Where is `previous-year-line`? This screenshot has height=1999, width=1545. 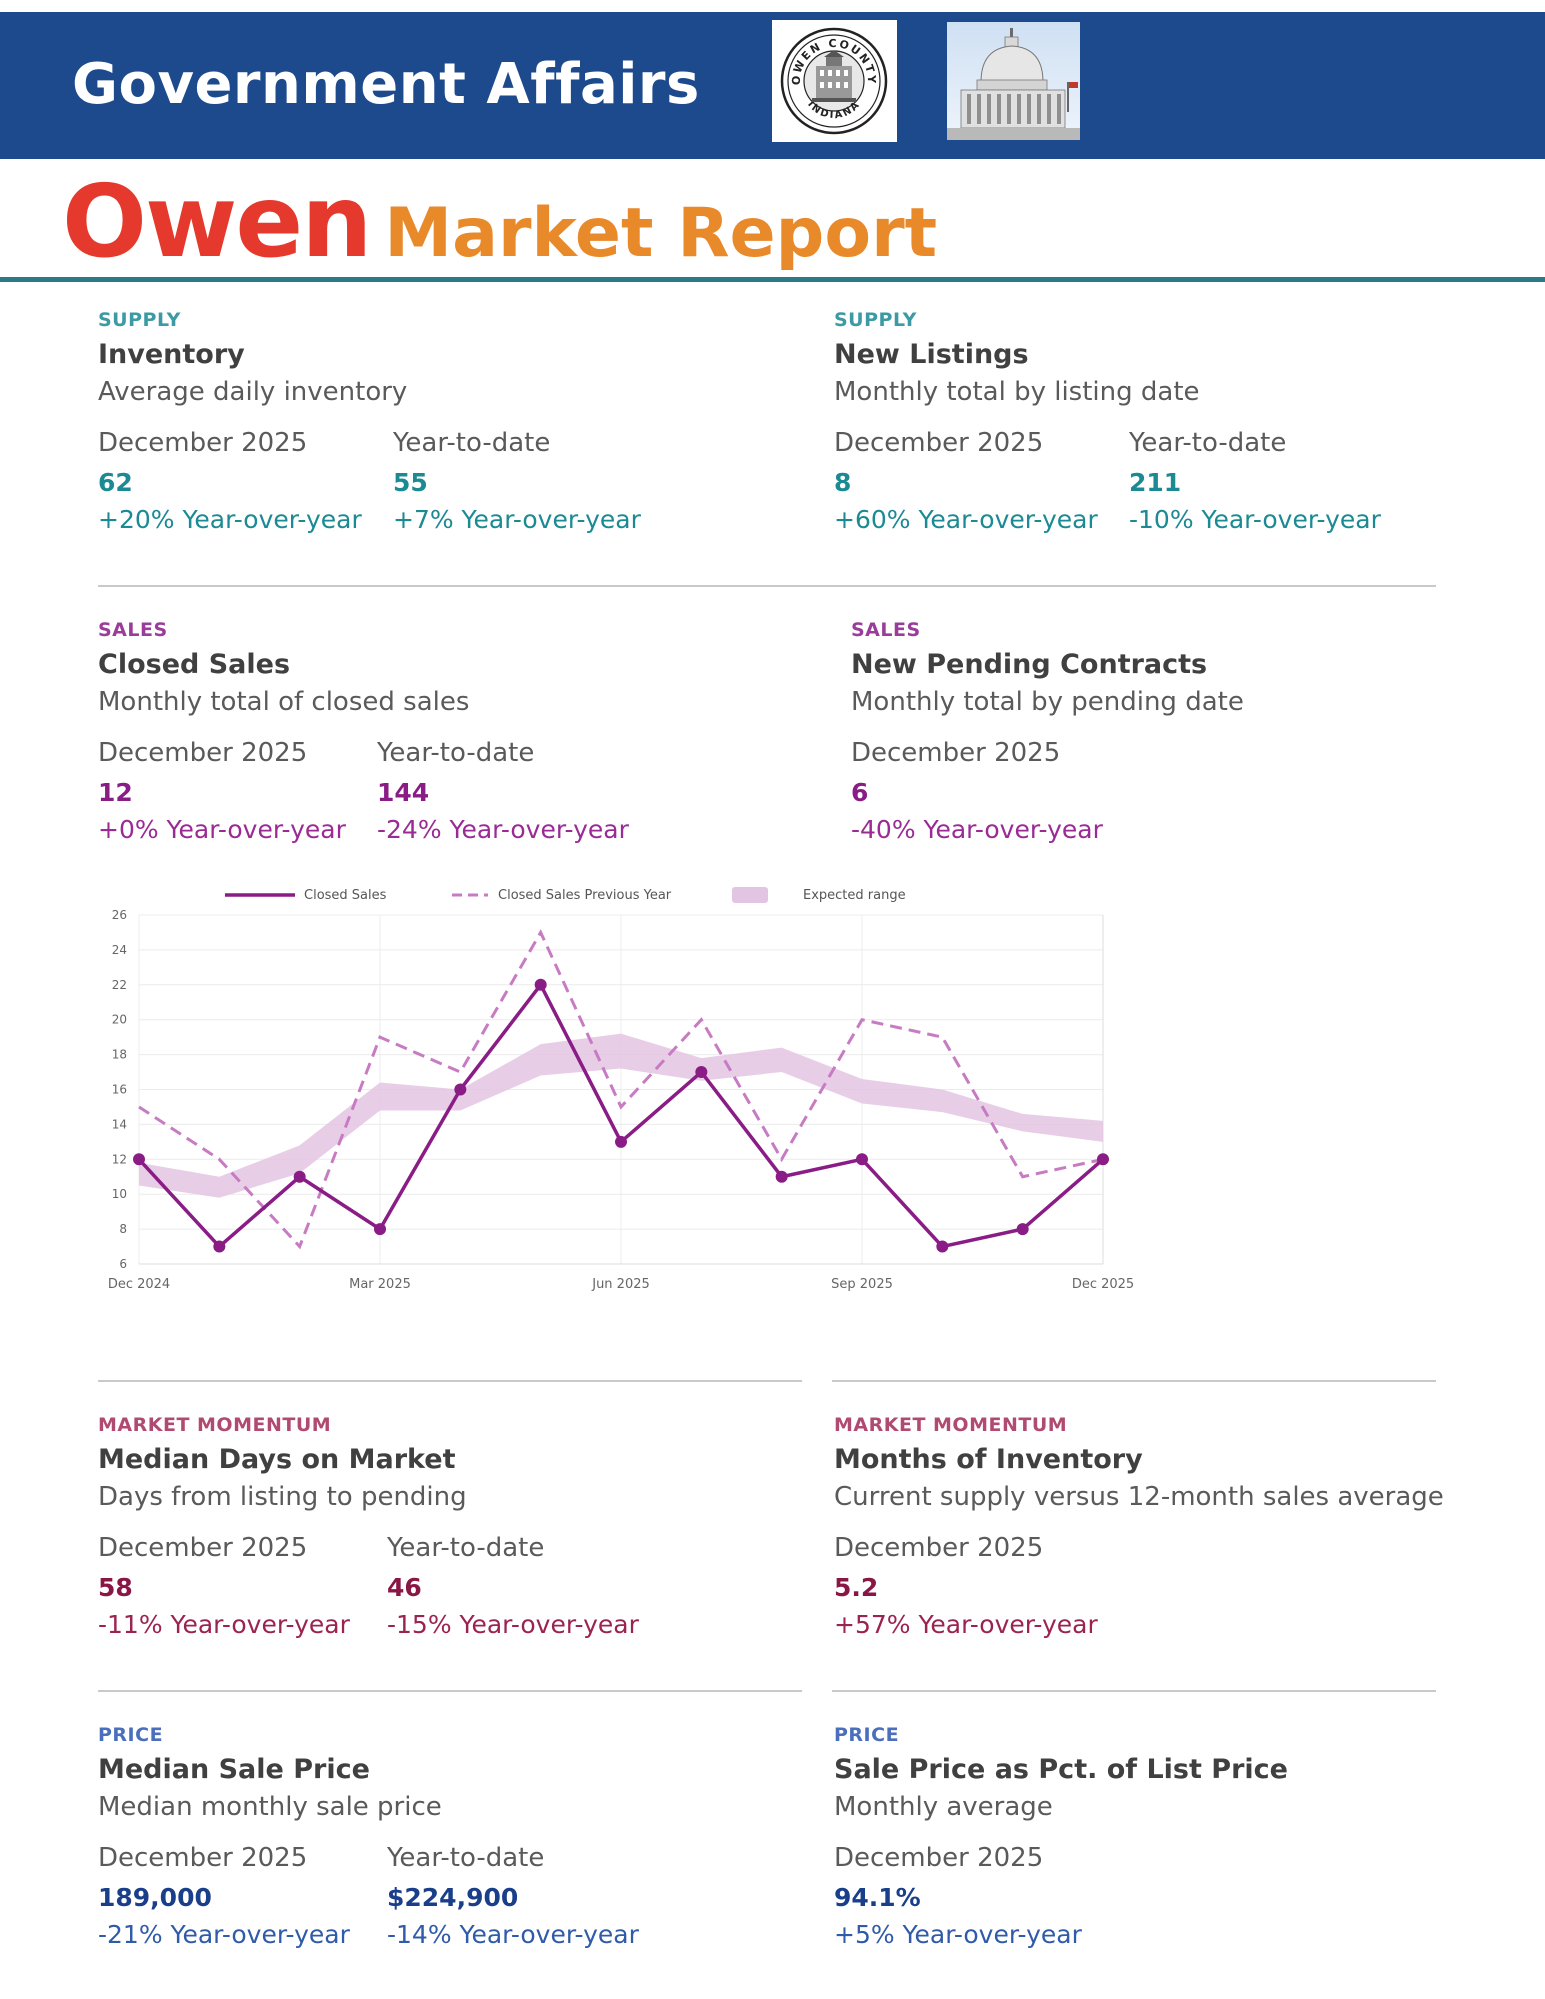 previous-year-line is located at coordinates (621, 1089).